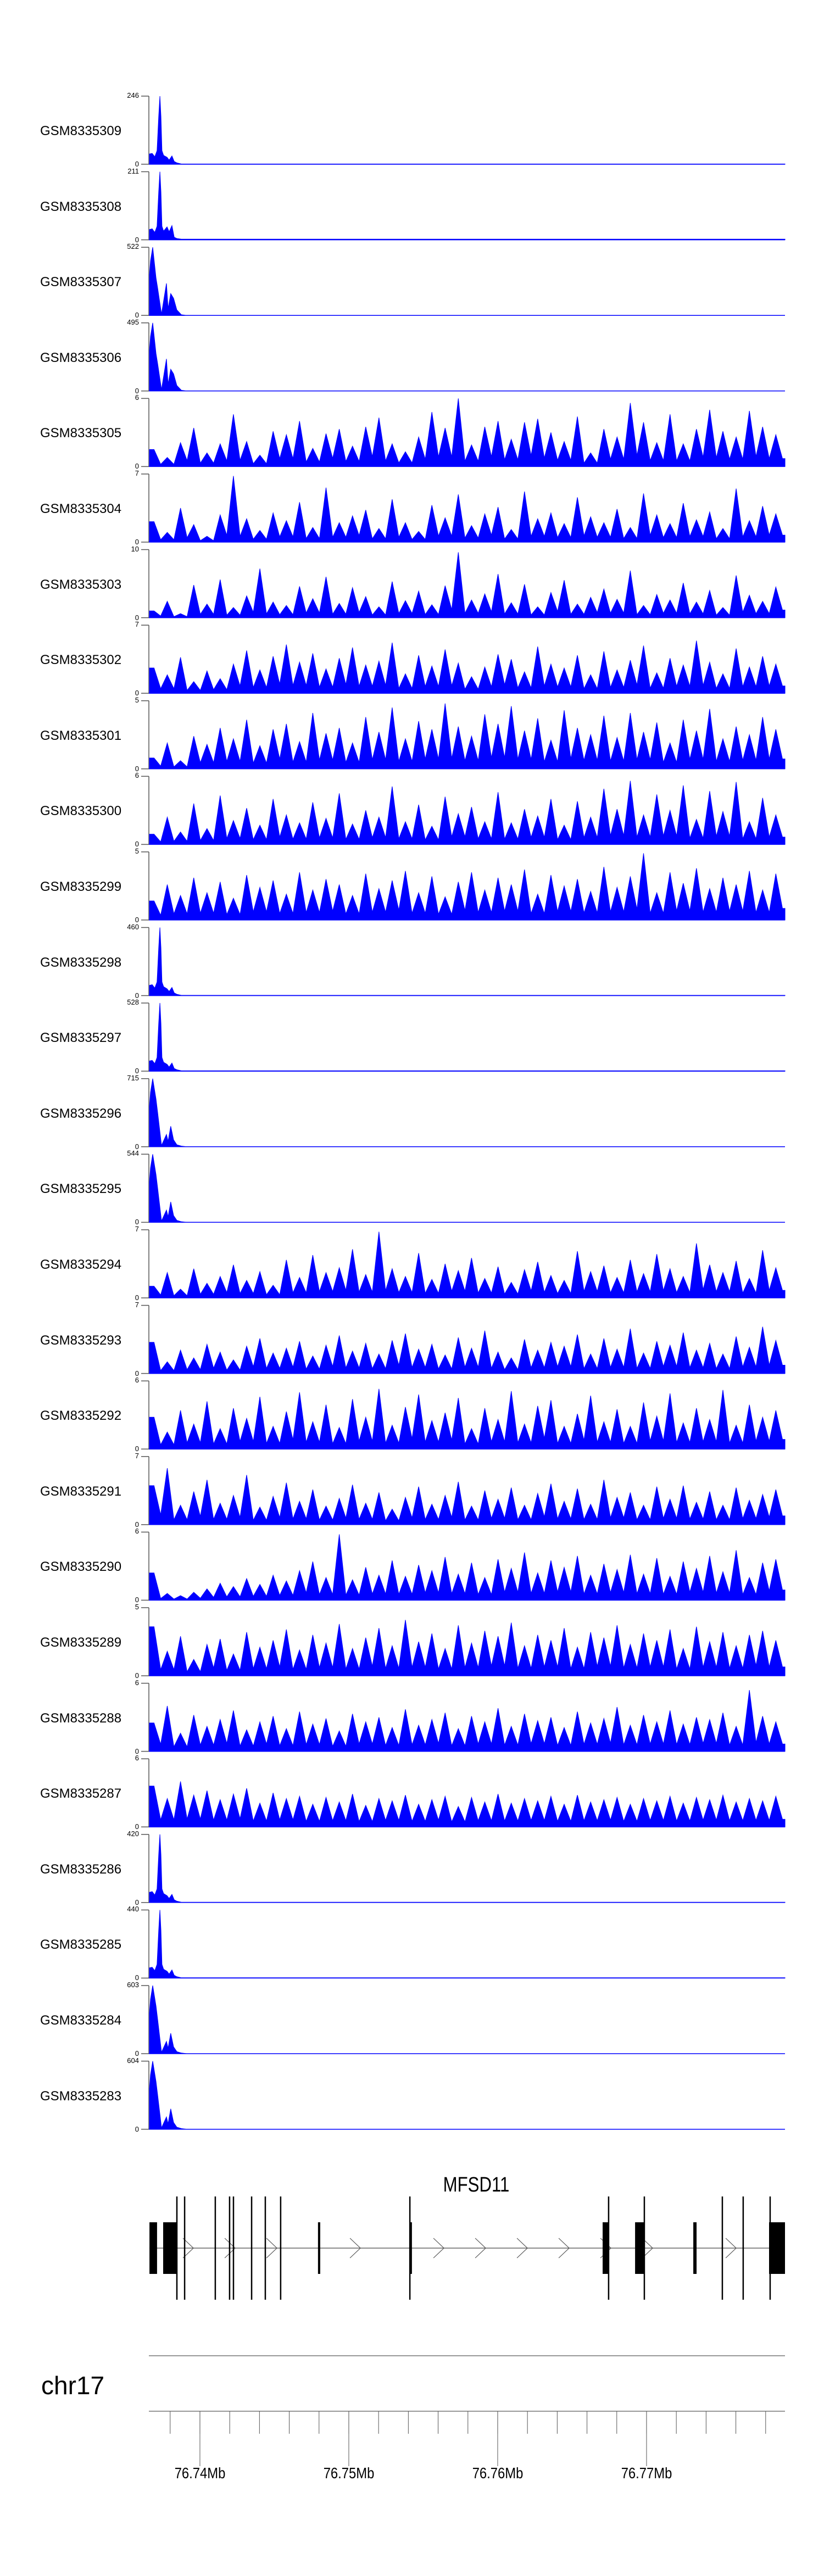  Describe the element at coordinates (467, 1944) in the screenshot. I see `signal-area-GSM8335285` at that location.